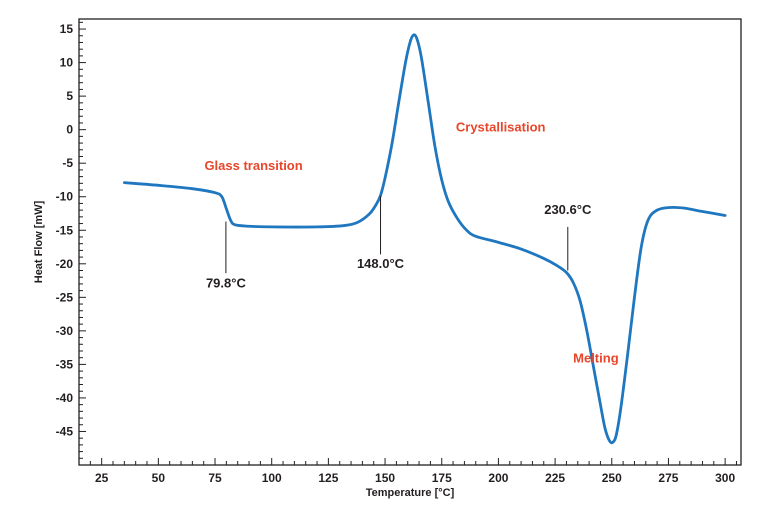 The width and height of the screenshot is (768, 516). I want to click on y-tick-label: -25, so click(65, 297).